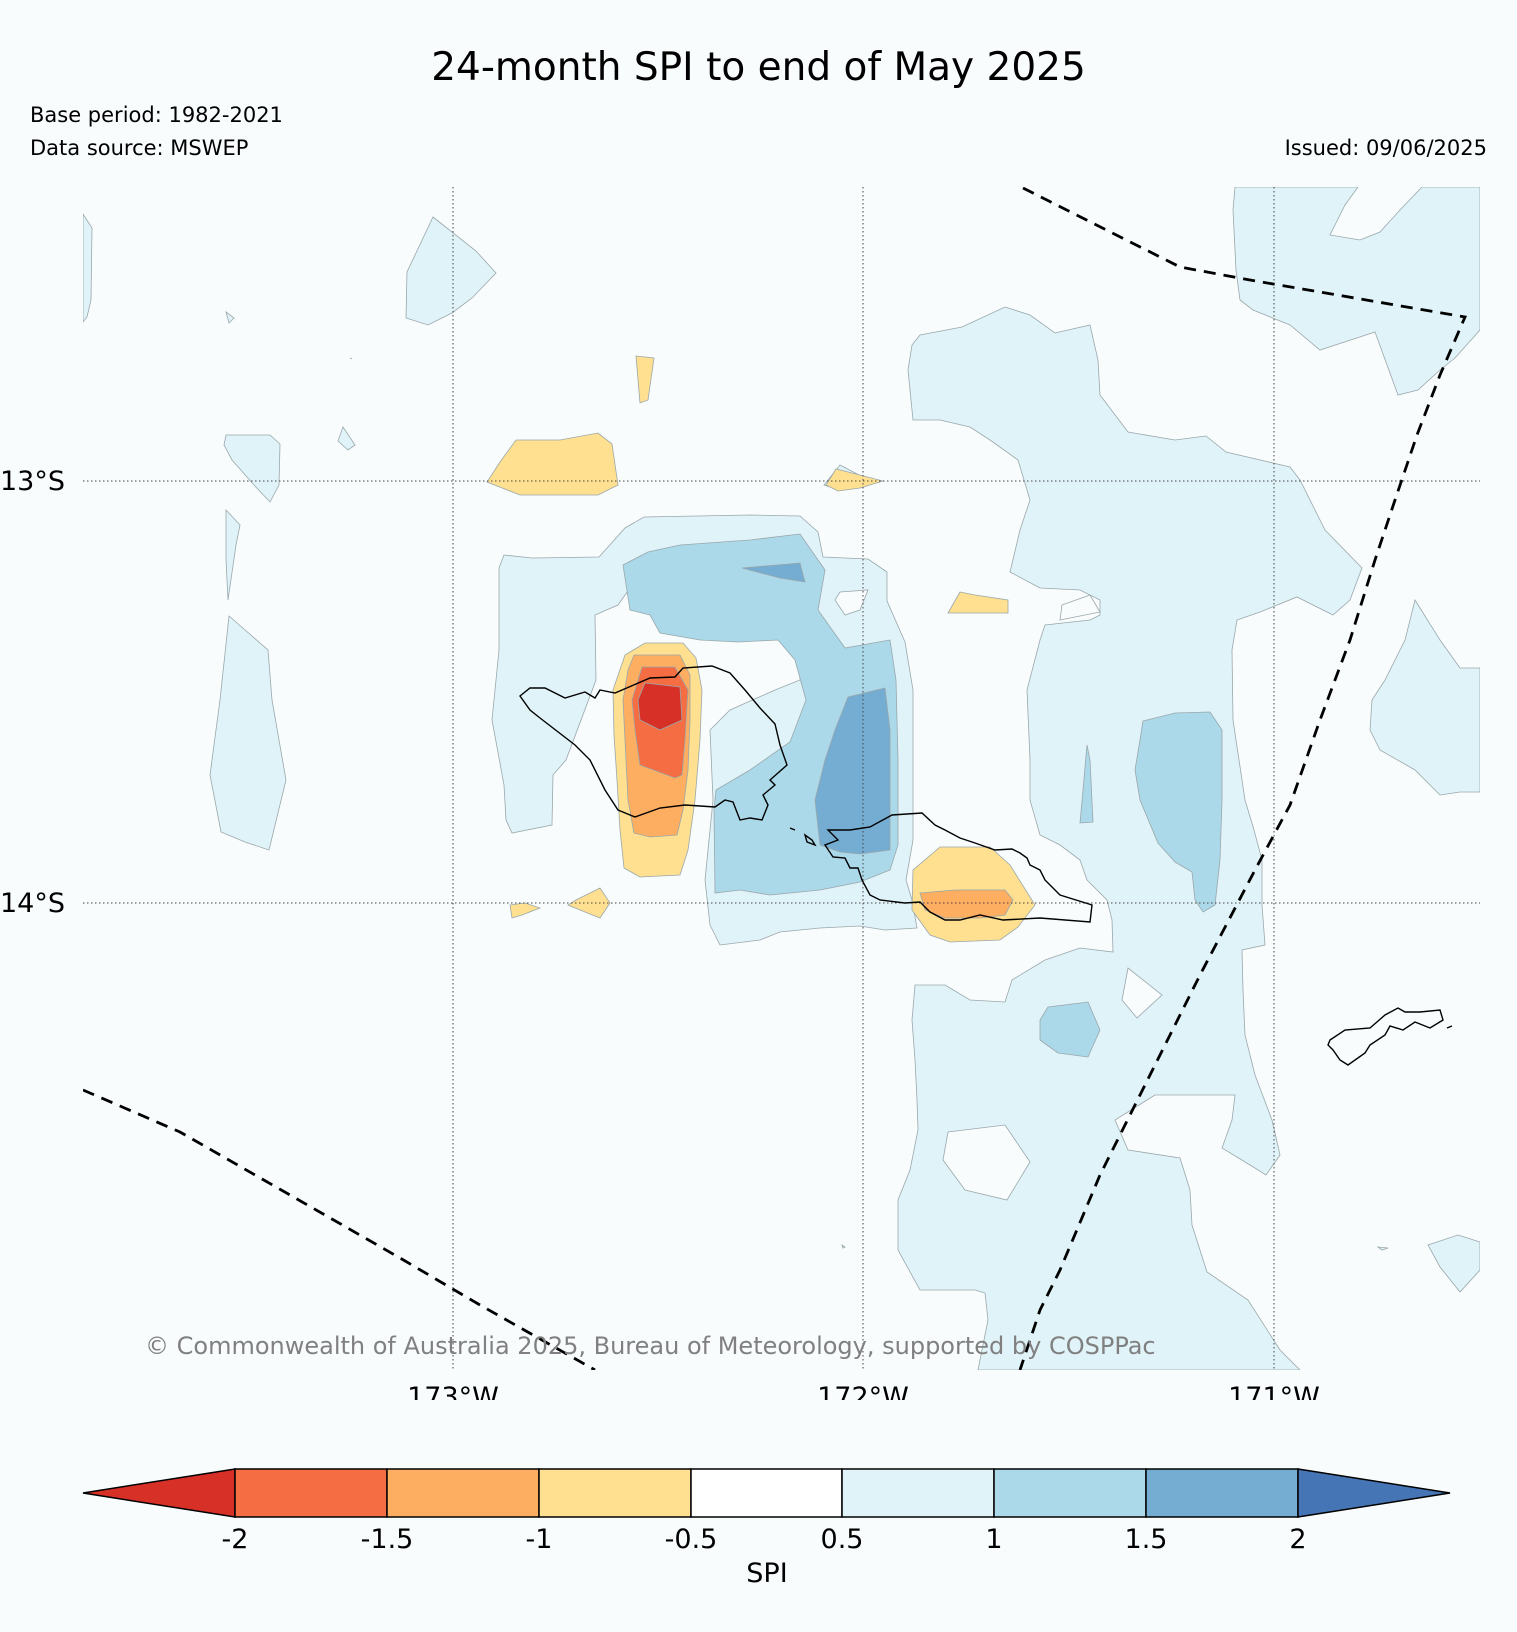 The image size is (1517, 1632). I want to click on colorbar-tick-label: 0.5, so click(842, 1539).